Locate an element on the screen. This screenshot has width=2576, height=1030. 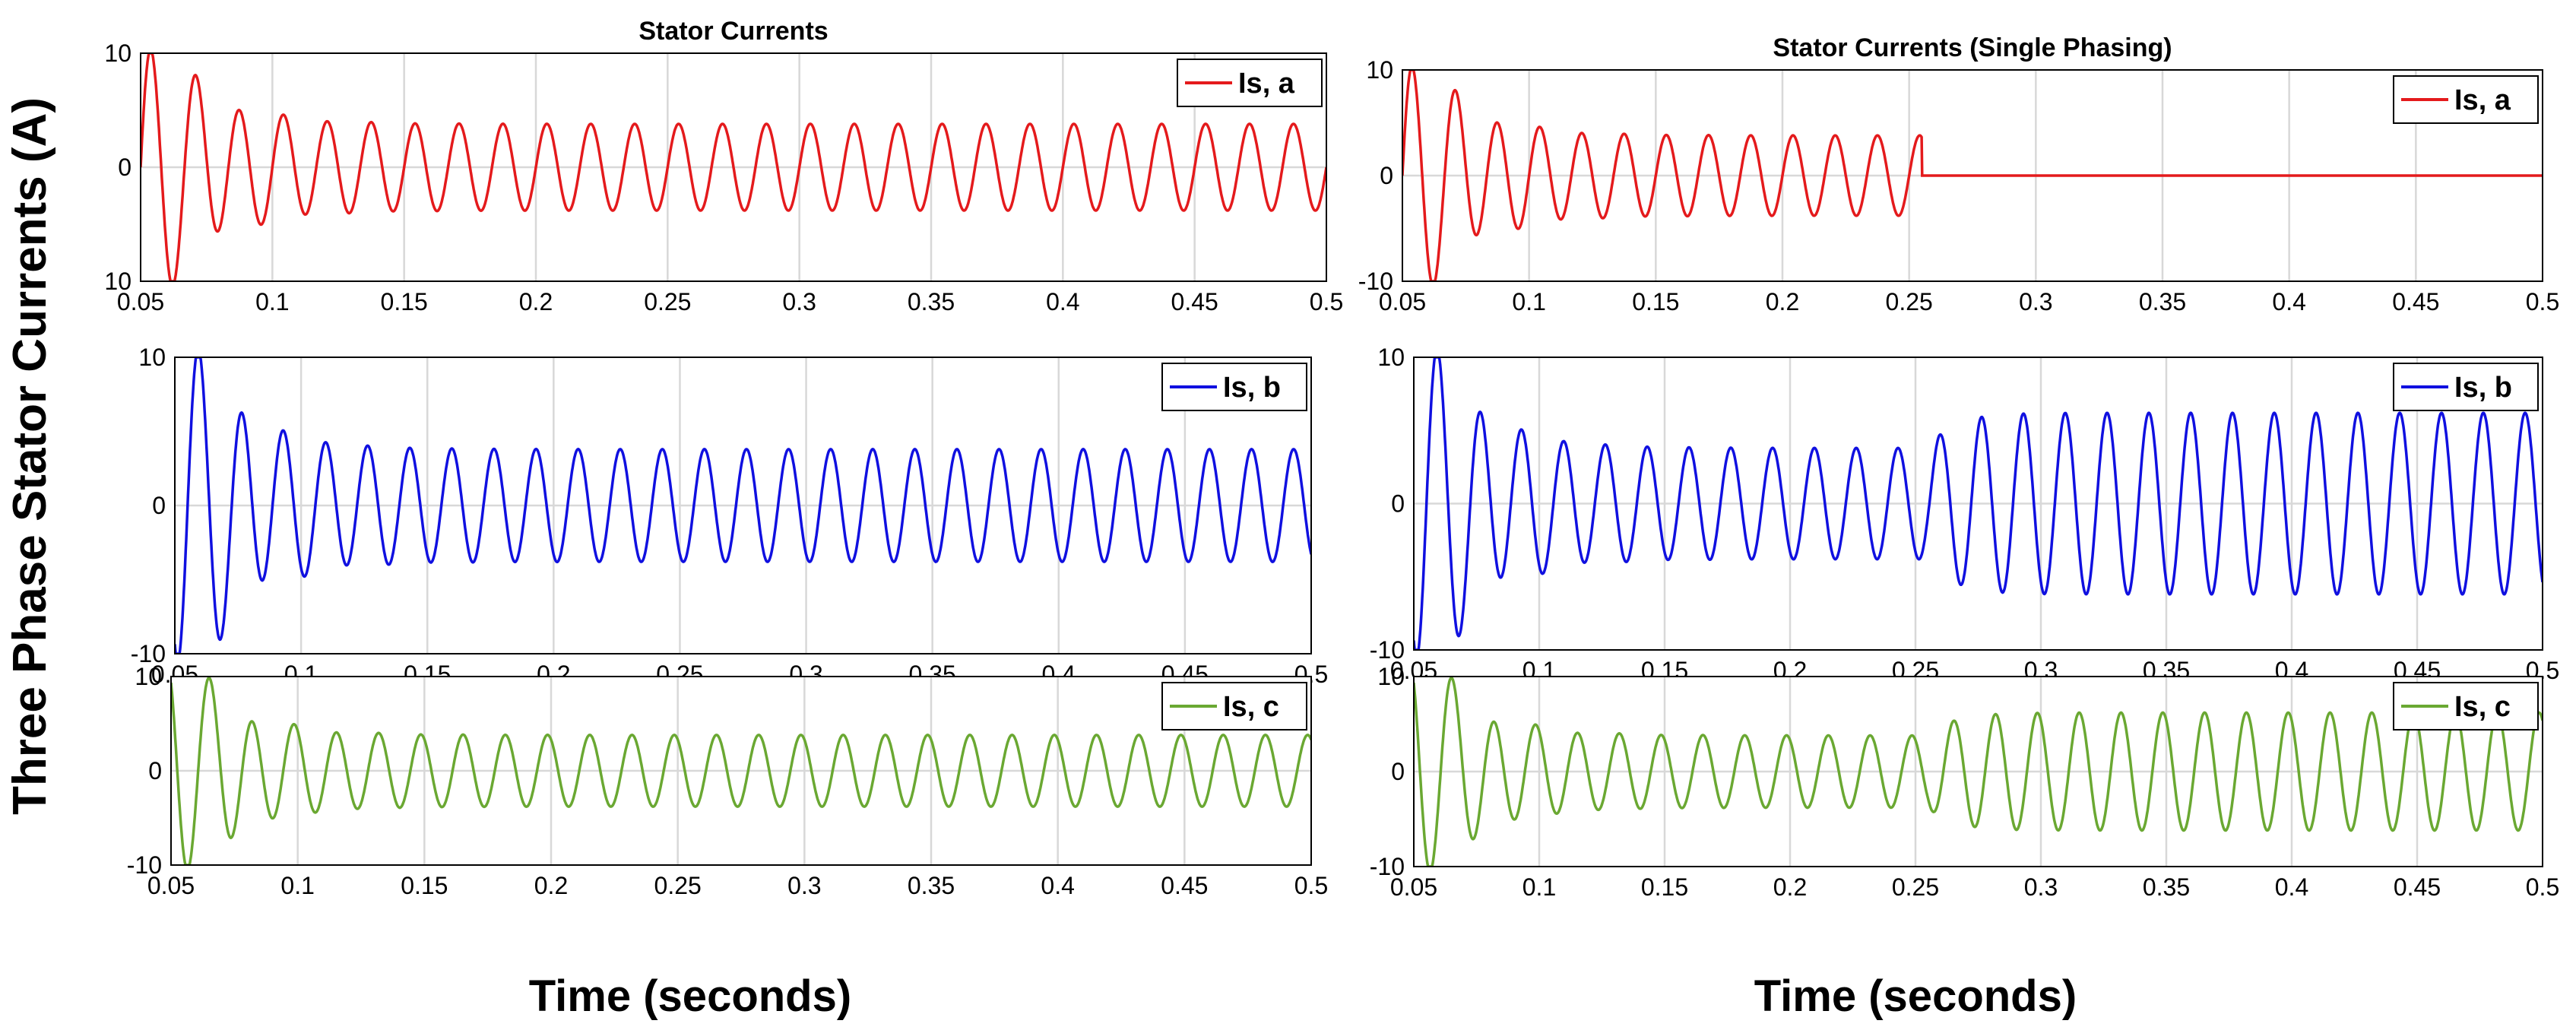
figure-ylabel: Three Phase Stator Currents (A) is located at coordinates (30, 456).